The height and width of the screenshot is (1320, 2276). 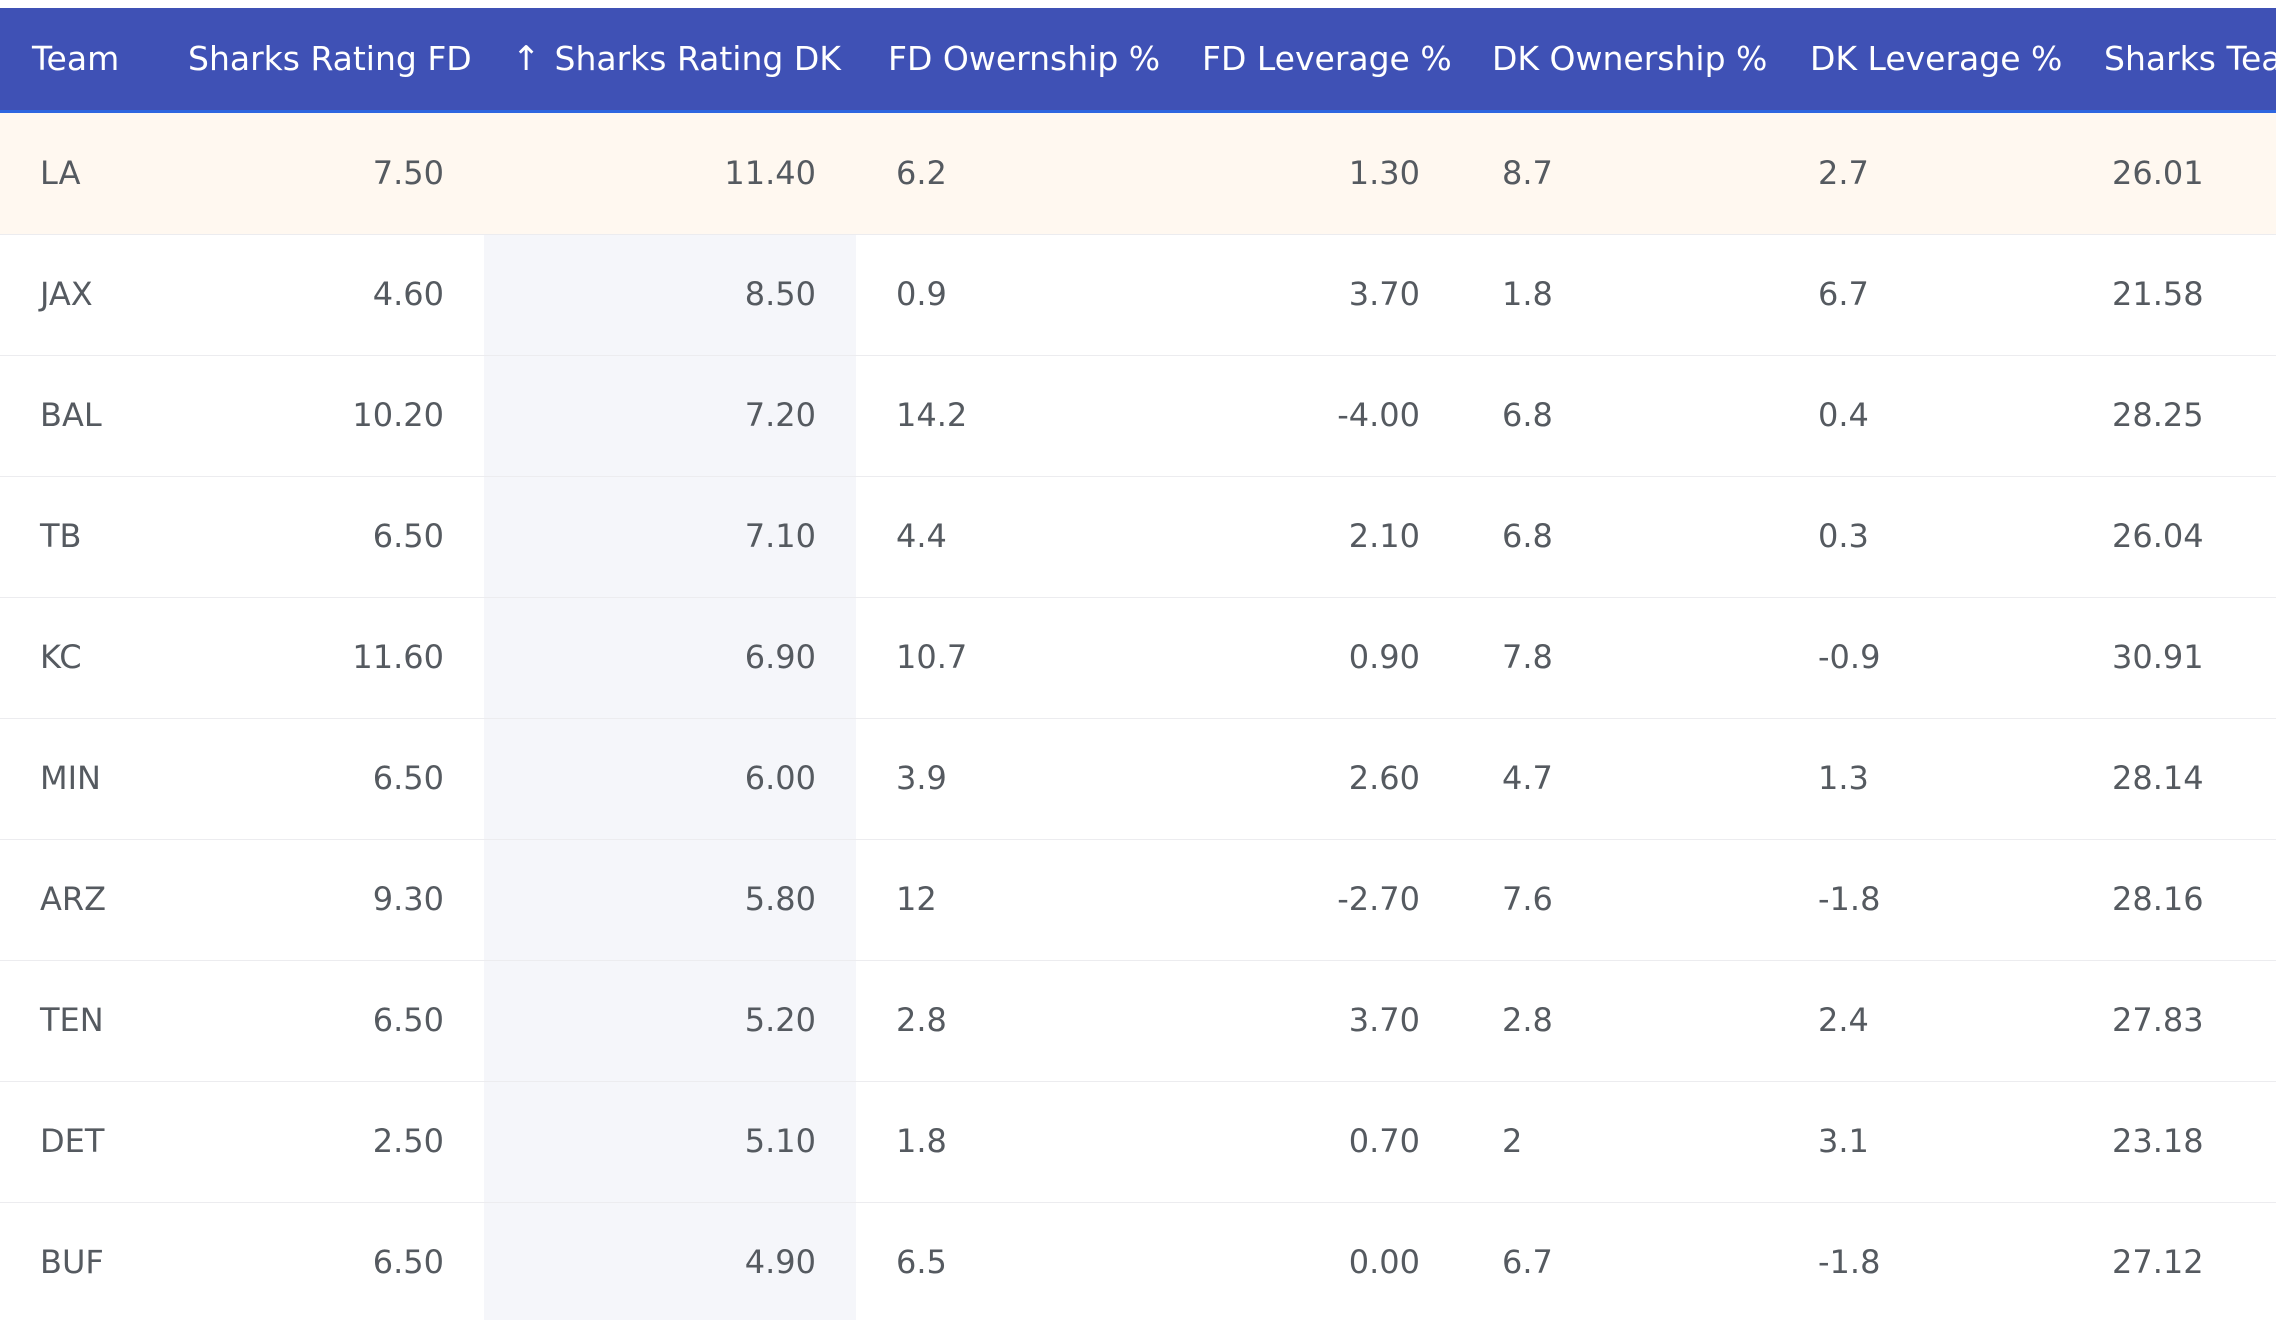 What do you see at coordinates (1138, 174) in the screenshot?
I see `table-row: LA 7.50 11.40 6.2 1.30 8.7 2.7 26.01` at bounding box center [1138, 174].